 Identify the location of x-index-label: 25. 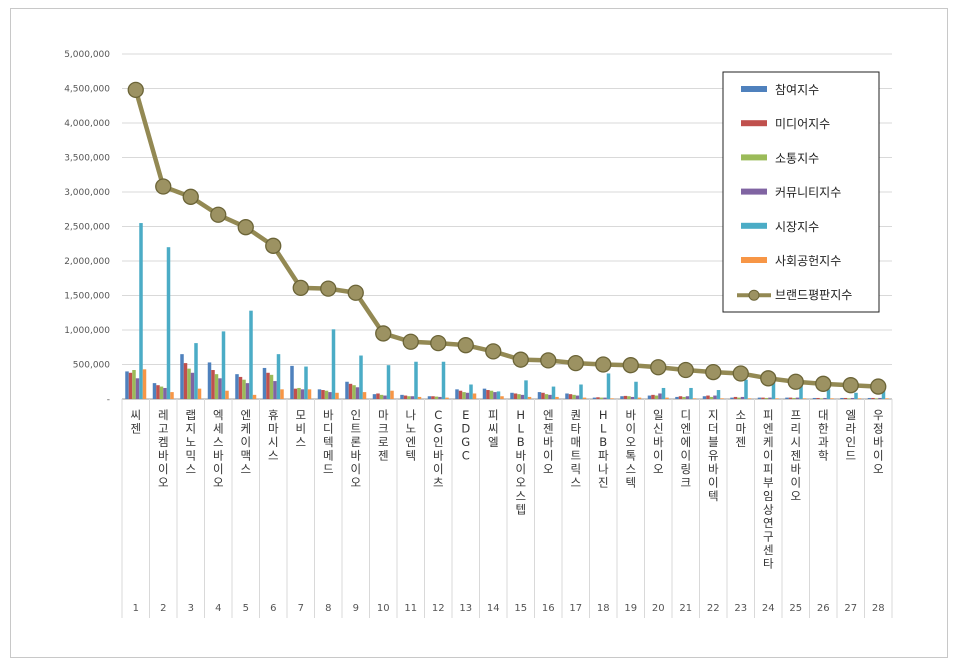
(795, 608).